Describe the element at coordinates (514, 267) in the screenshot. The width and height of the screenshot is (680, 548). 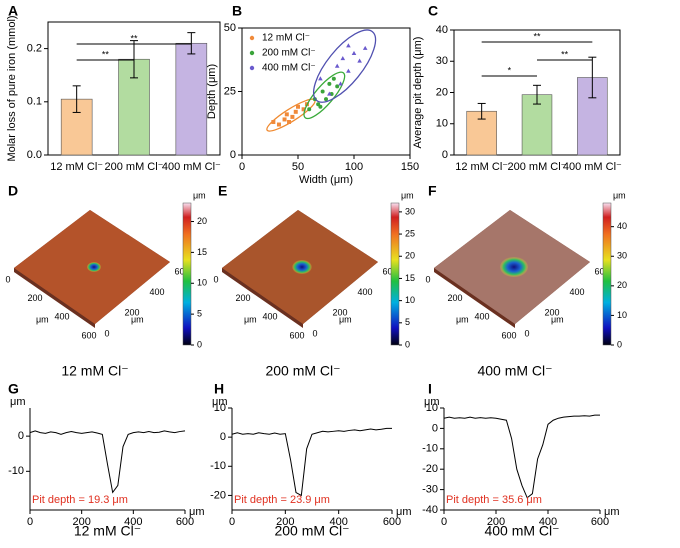
I see `pit` at that location.